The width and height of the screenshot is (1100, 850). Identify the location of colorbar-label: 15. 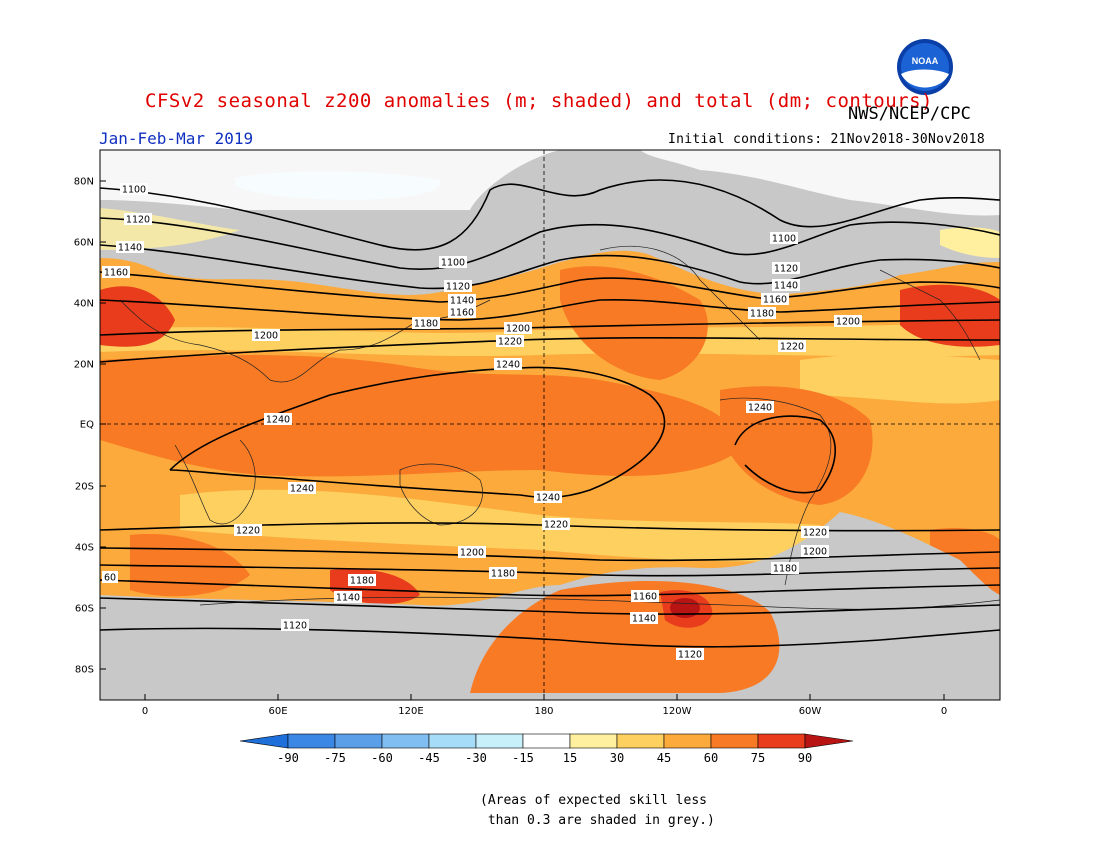
(570, 758).